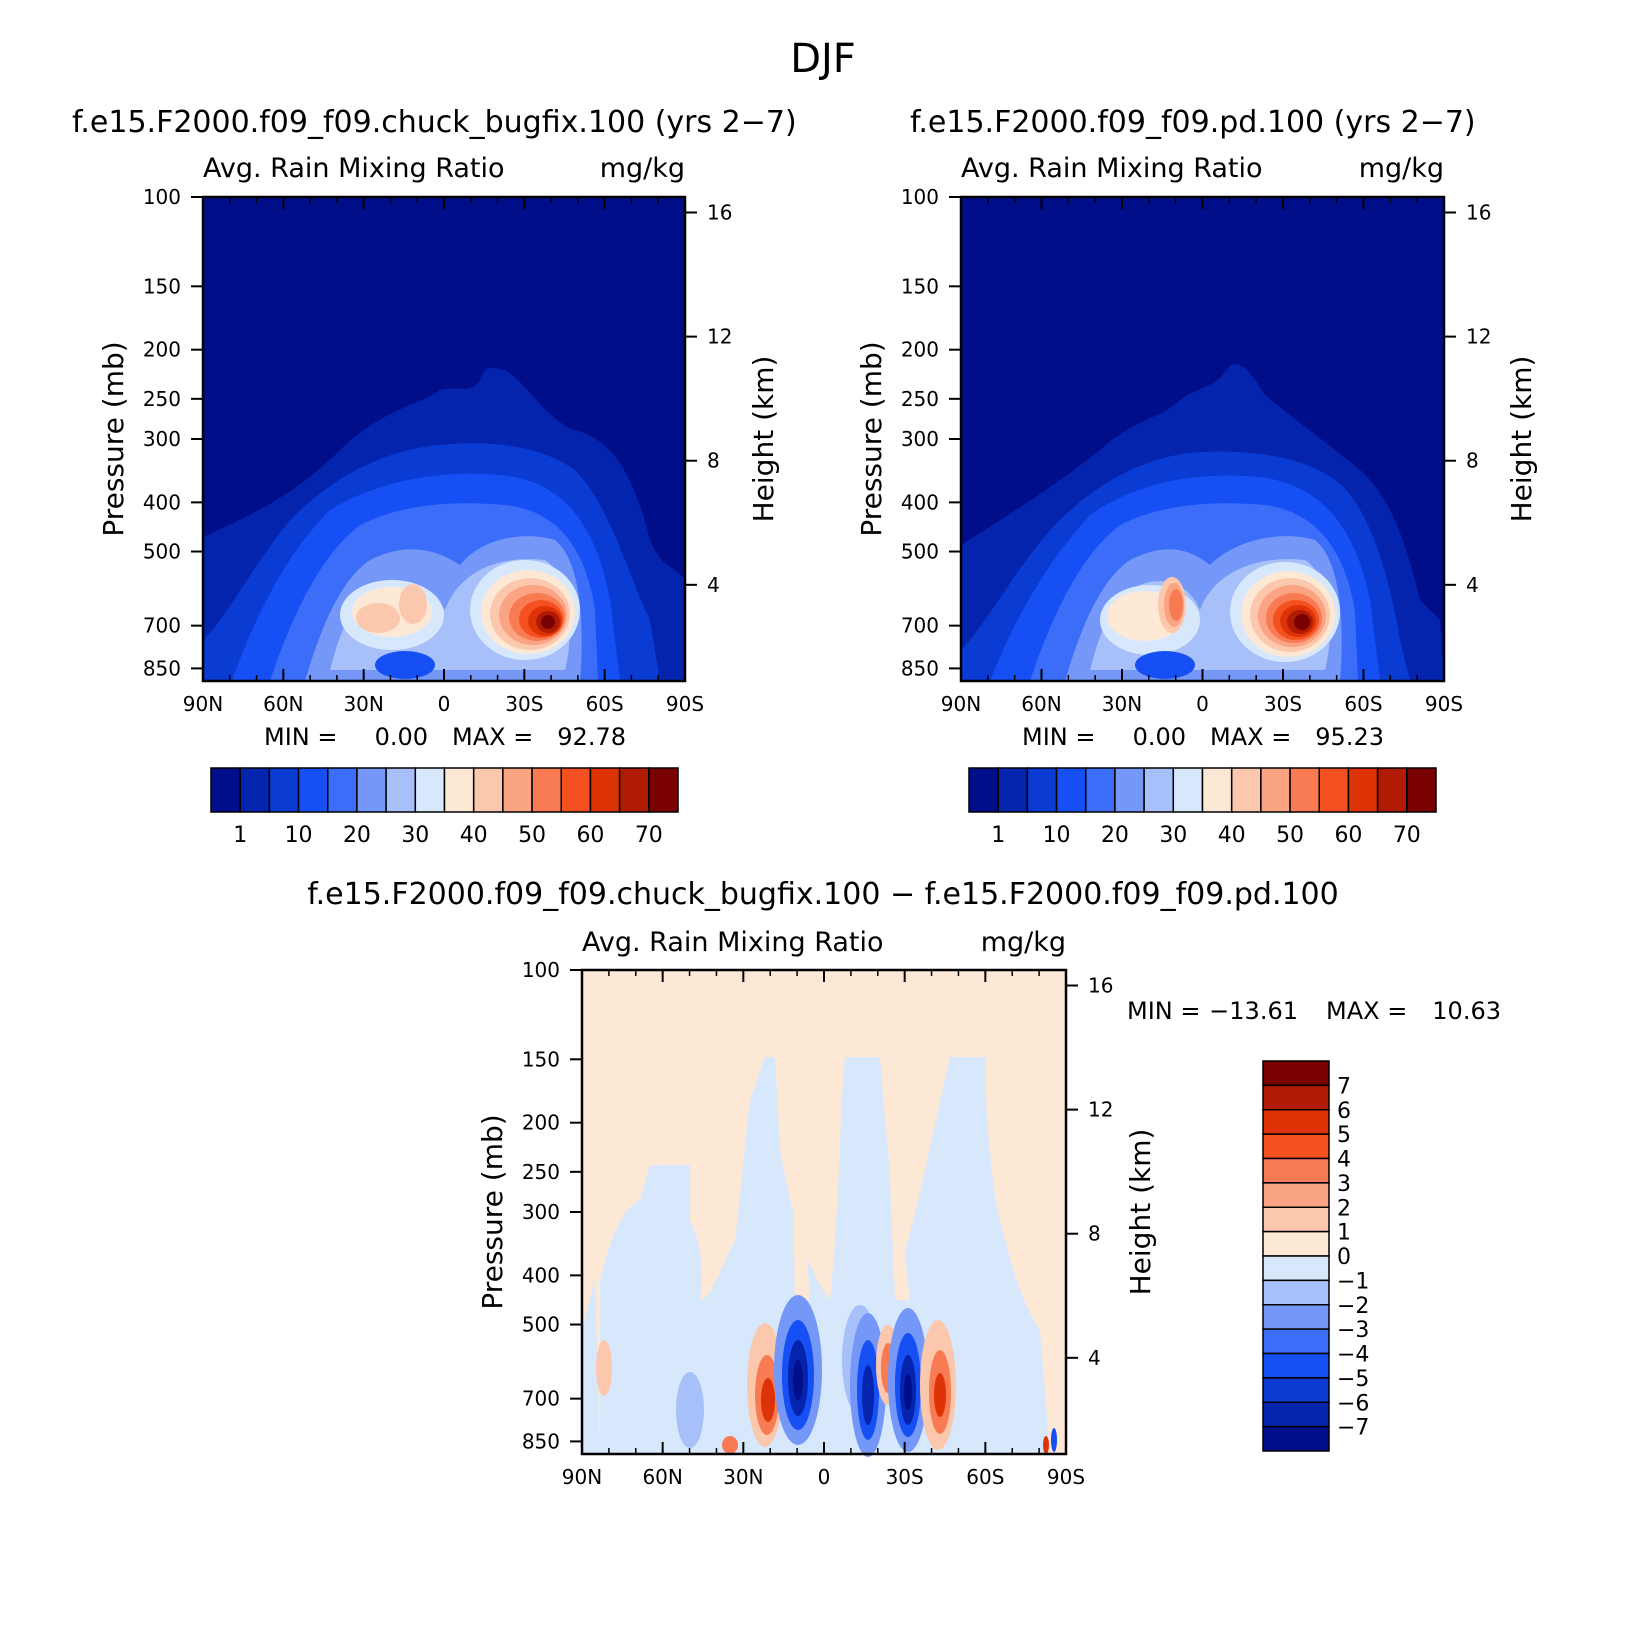 The height and width of the screenshot is (1649, 1647). Describe the element at coordinates (1466, 1011) in the screenshot. I see `max-value: 10.63` at that location.